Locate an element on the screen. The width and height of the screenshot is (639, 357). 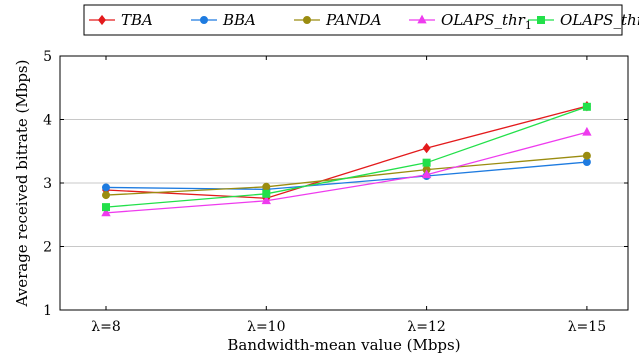
series-panda is located at coordinates (346, 175).